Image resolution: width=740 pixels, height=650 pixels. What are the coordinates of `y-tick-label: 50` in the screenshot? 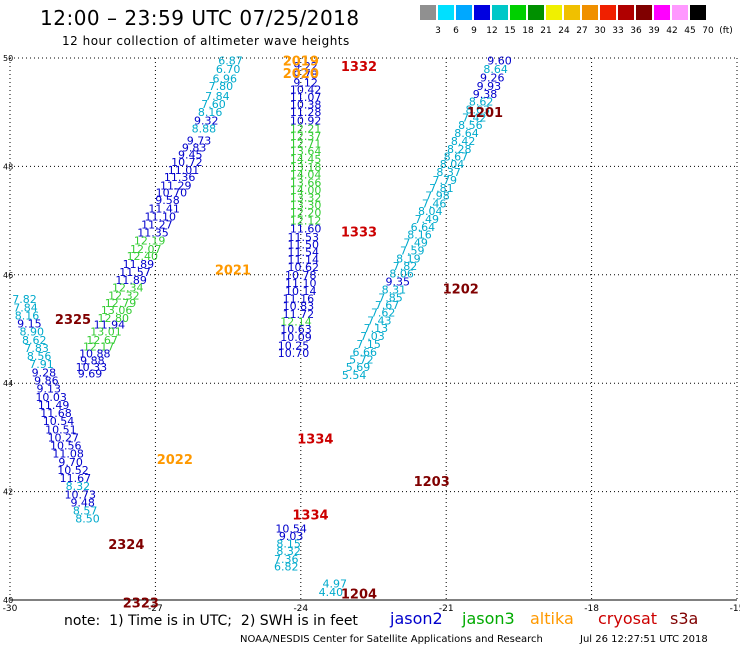 It's located at (8, 58).